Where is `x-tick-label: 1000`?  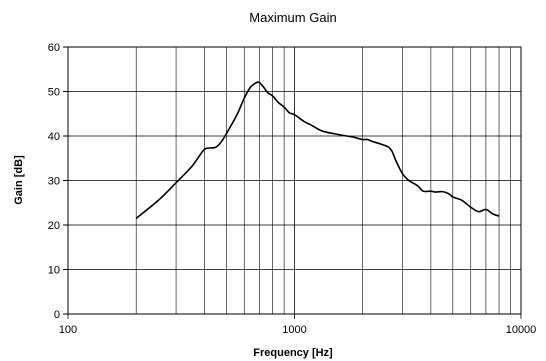
x-tick-label: 1000 is located at coordinates (294, 330).